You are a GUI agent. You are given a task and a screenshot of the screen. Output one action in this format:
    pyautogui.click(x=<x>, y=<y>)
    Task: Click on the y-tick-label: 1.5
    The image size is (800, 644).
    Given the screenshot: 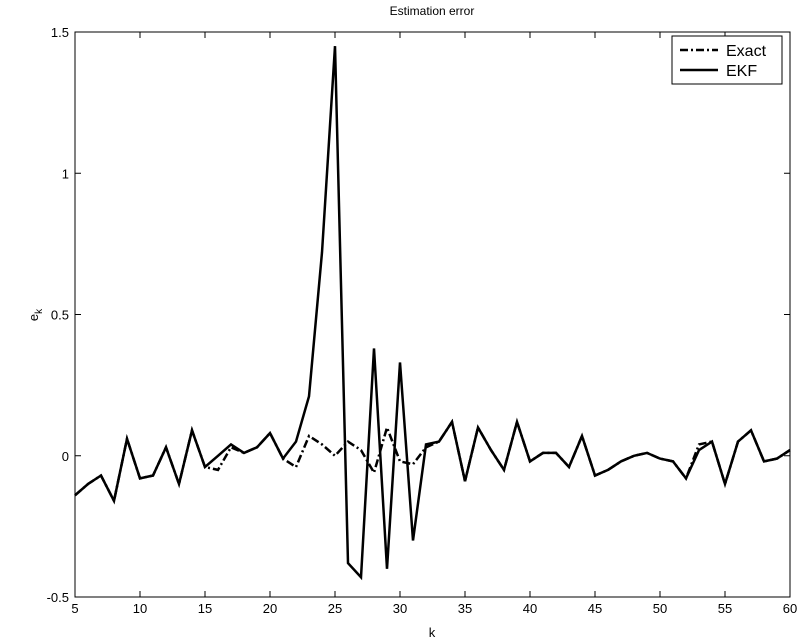 What is the action you would take?
    pyautogui.click(x=60, y=32)
    